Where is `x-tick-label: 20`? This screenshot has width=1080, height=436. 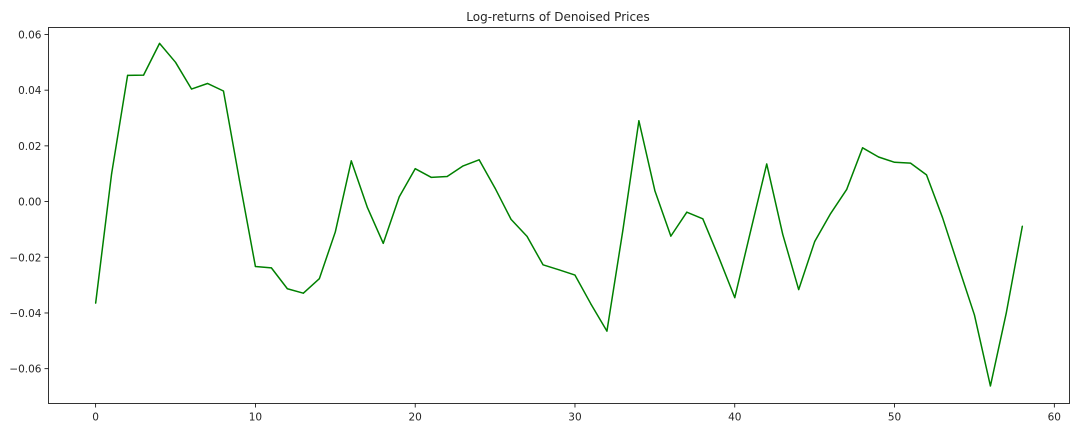
x-tick-label: 20 is located at coordinates (415, 418).